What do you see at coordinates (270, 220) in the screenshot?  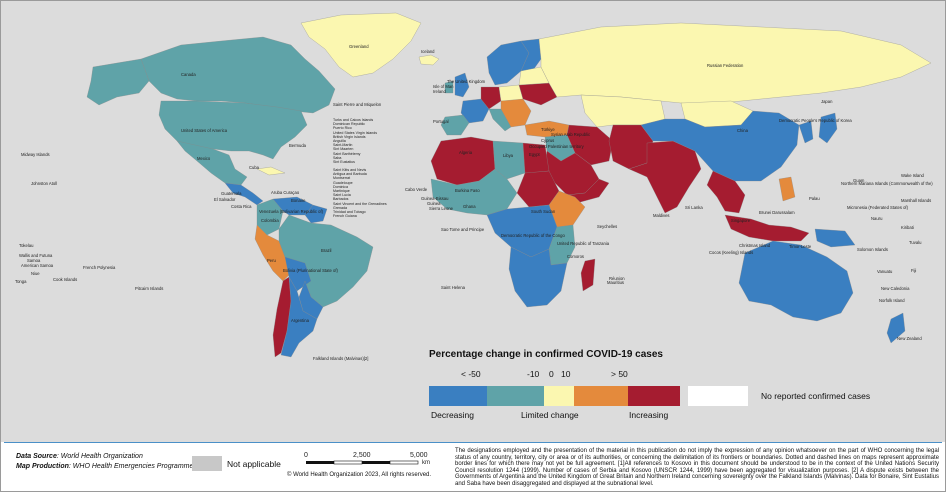 I see `label-colombia: Colombia` at bounding box center [270, 220].